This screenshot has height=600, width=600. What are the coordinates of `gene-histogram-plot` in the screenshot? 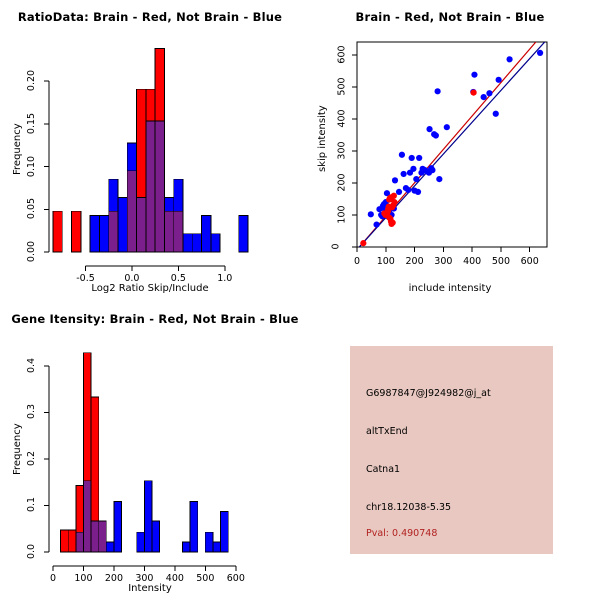 It's located at (140, 461).